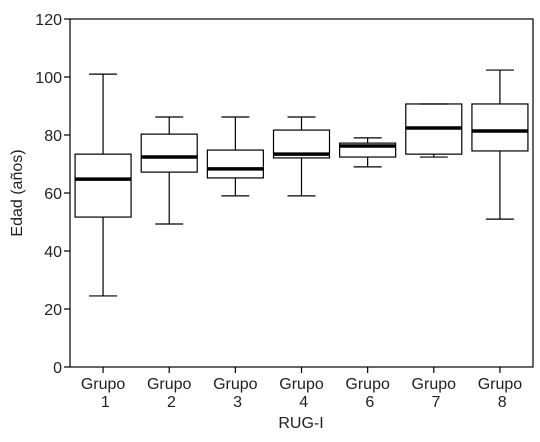 This screenshot has width=540, height=442. Describe the element at coordinates (103, 393) in the screenshot. I see `x-tick-label: Grupo 1` at that location.